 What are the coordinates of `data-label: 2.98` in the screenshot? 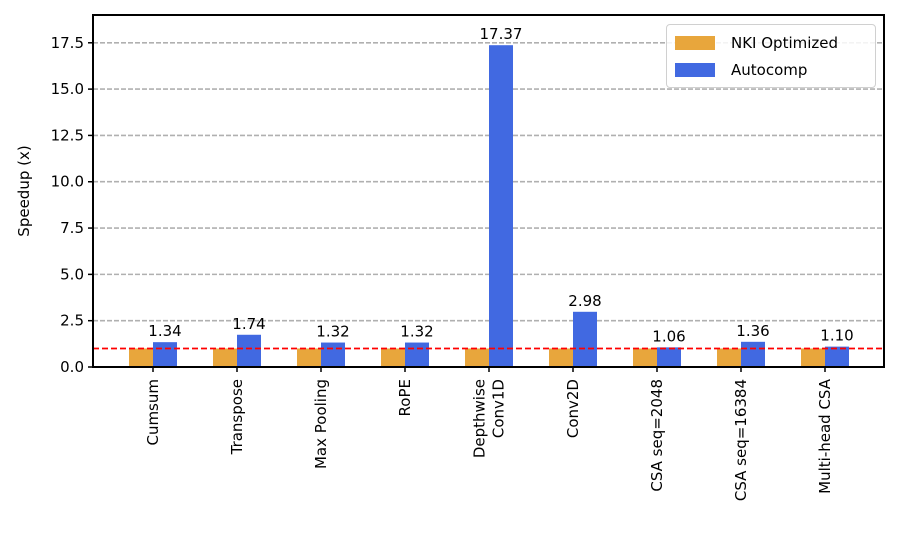 It's located at (584, 301).